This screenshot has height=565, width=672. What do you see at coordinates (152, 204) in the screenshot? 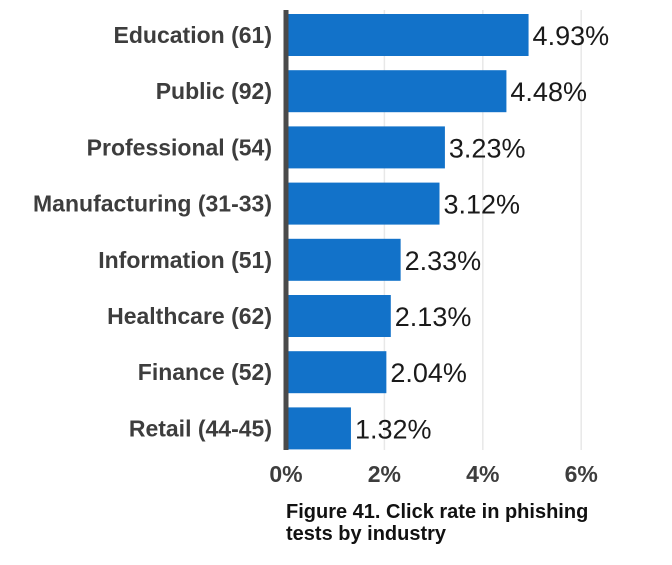
I see `category-label: Manufacturing (31-33)` at bounding box center [152, 204].